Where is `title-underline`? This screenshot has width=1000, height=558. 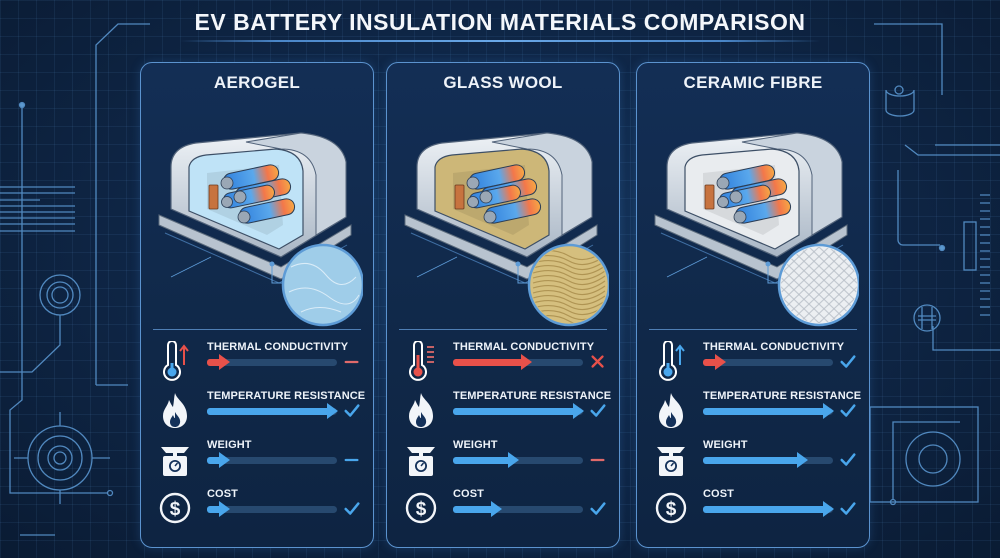 title-underline is located at coordinates (500, 41).